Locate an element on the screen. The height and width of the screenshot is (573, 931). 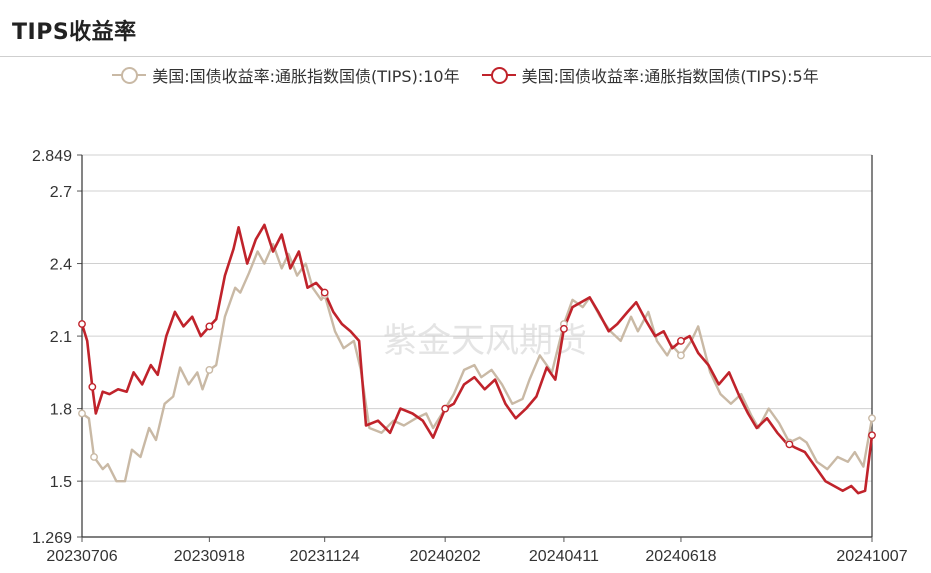
legend-item-tips-5y: 美国:国债收益率:通胀指数国债(TIPS):5年 is located at coordinates (650, 75).